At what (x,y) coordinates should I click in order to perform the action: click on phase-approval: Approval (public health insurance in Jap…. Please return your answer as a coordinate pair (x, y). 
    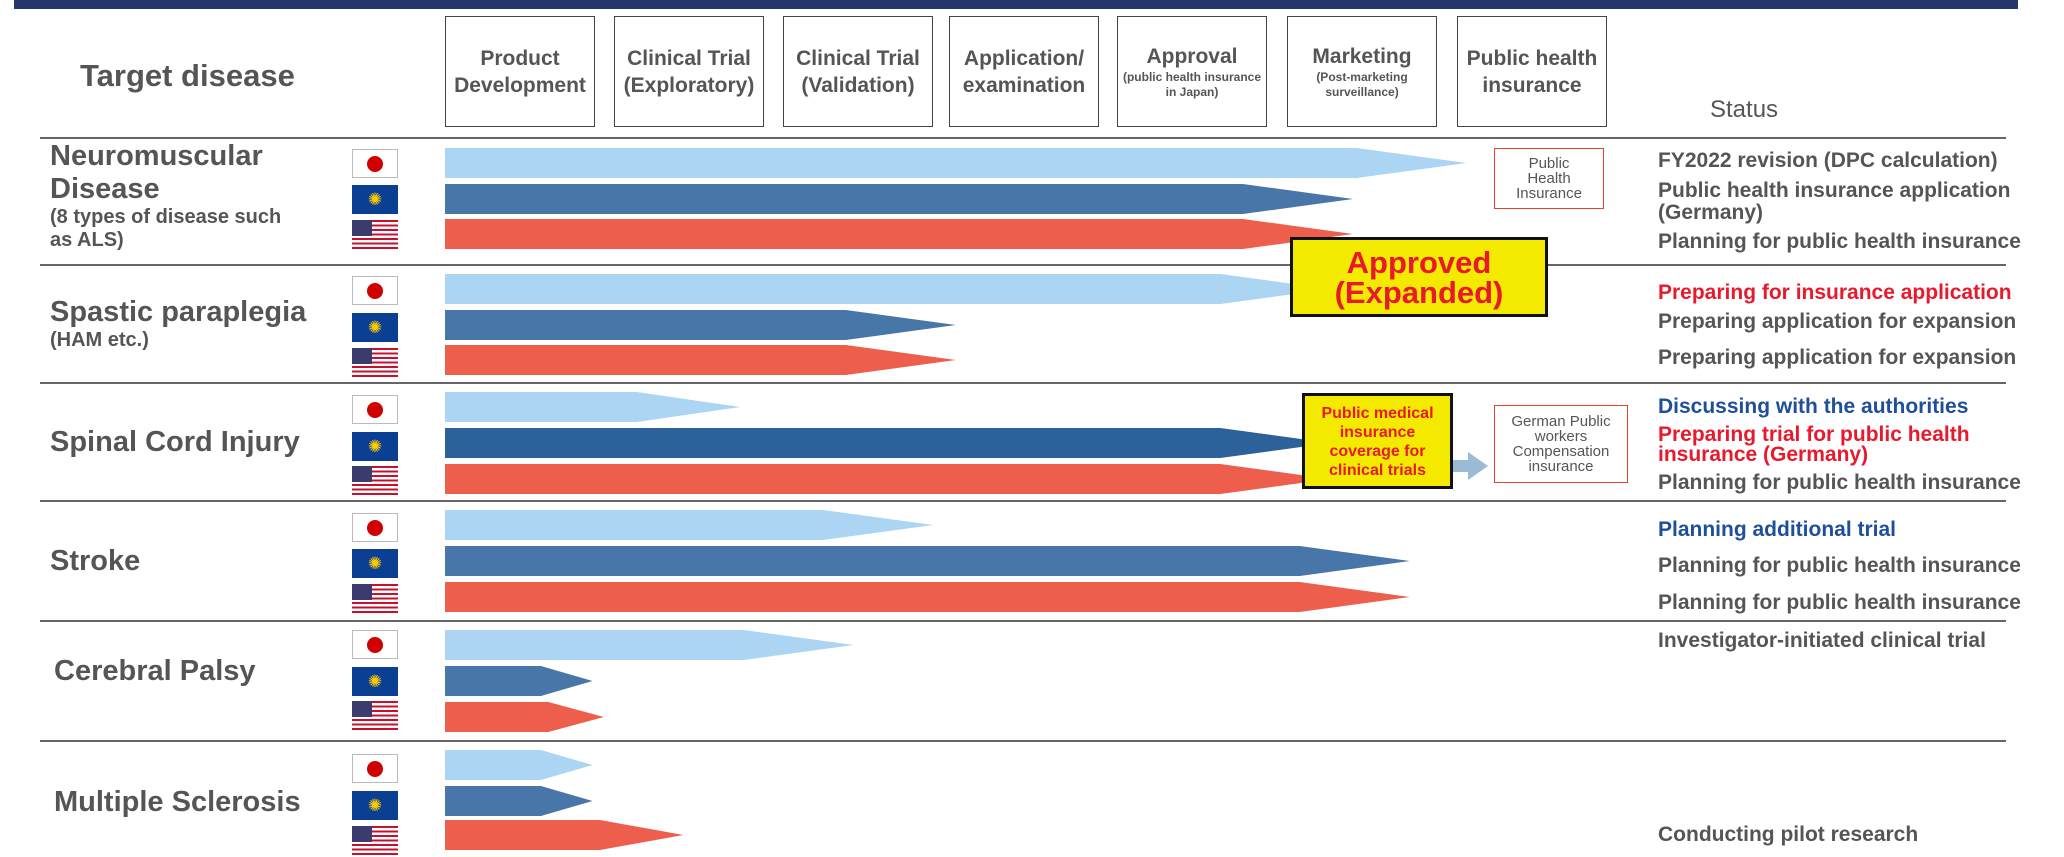
    Looking at the image, I should click on (1192, 71).